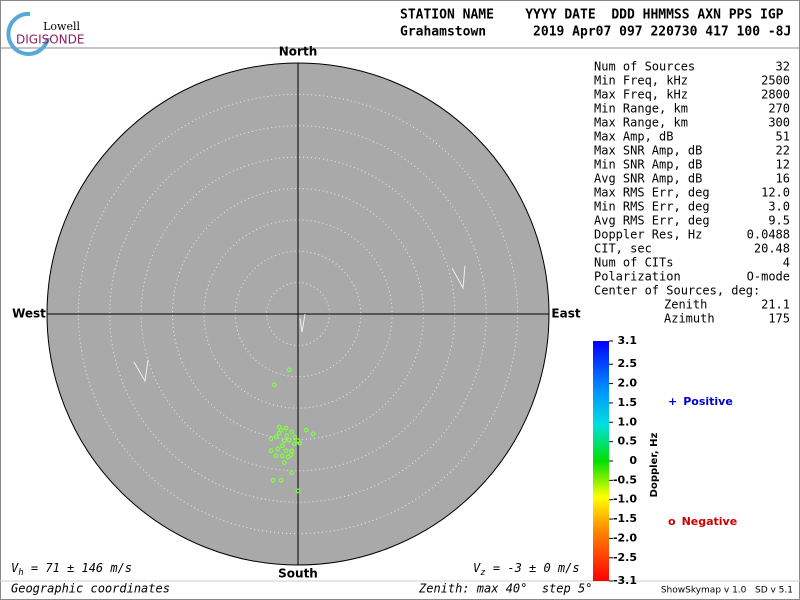 Image resolution: width=800 pixels, height=600 pixels. What do you see at coordinates (625, 518) in the screenshot?
I see `colorbar-tick-label: -1.5` at bounding box center [625, 518].